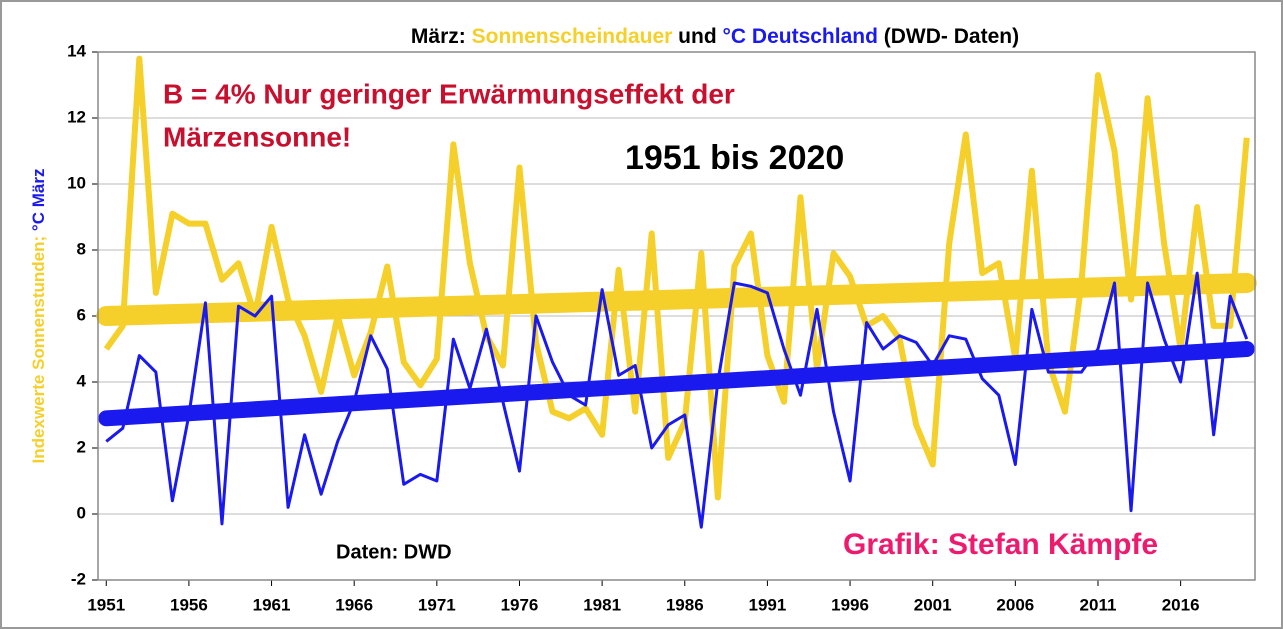 This screenshot has height=629, width=1283. I want to click on x-tick-label: 1986, so click(685, 604).